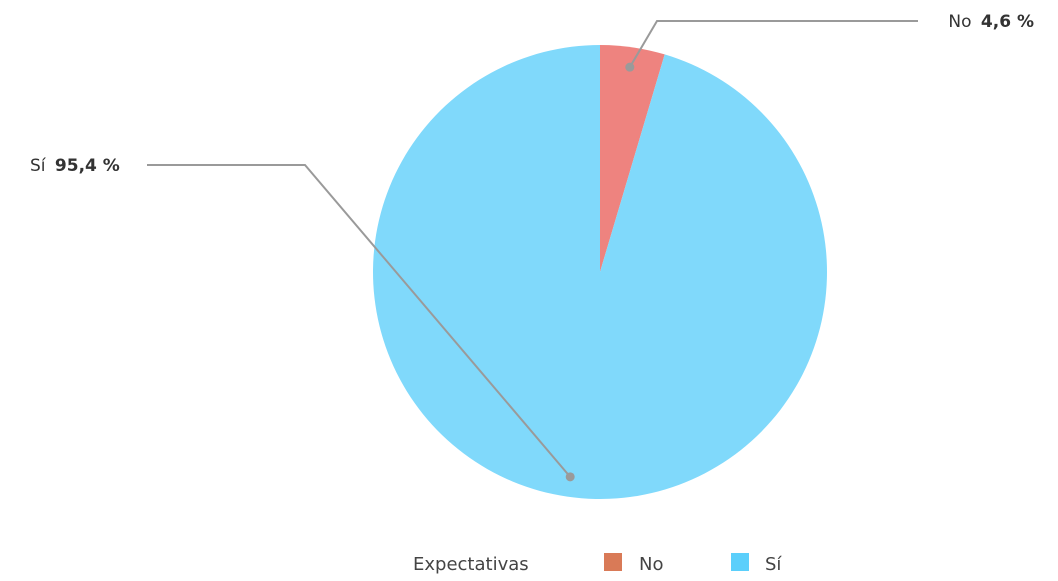 This screenshot has width=1058, height=581. Describe the element at coordinates (471, 564) in the screenshot. I see `legend-title: Expectativas` at that location.